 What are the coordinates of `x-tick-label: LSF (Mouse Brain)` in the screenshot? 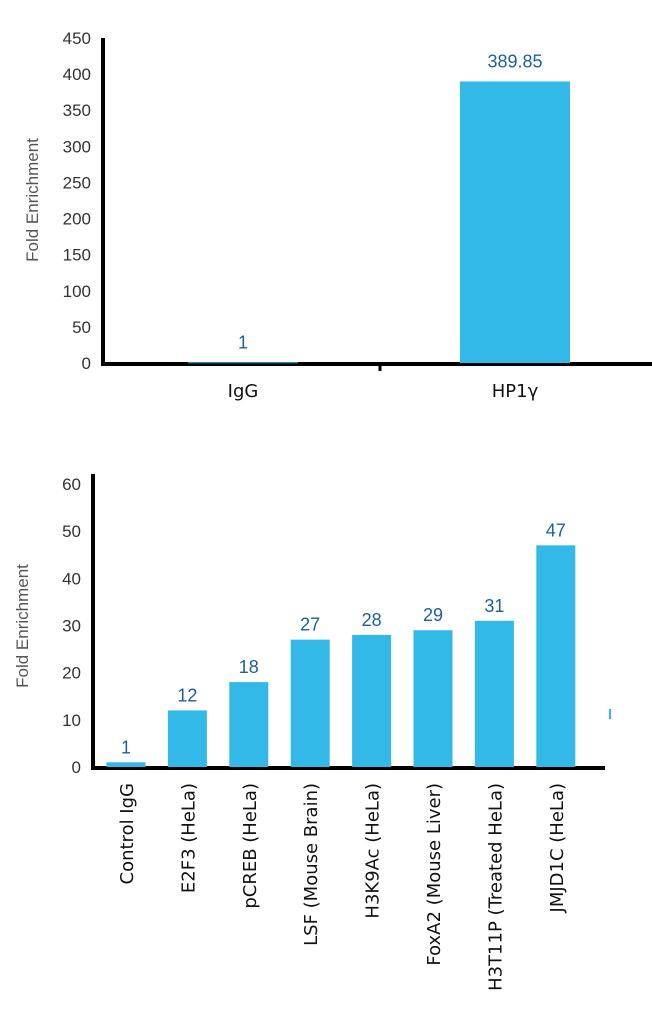 It's located at (311, 864).